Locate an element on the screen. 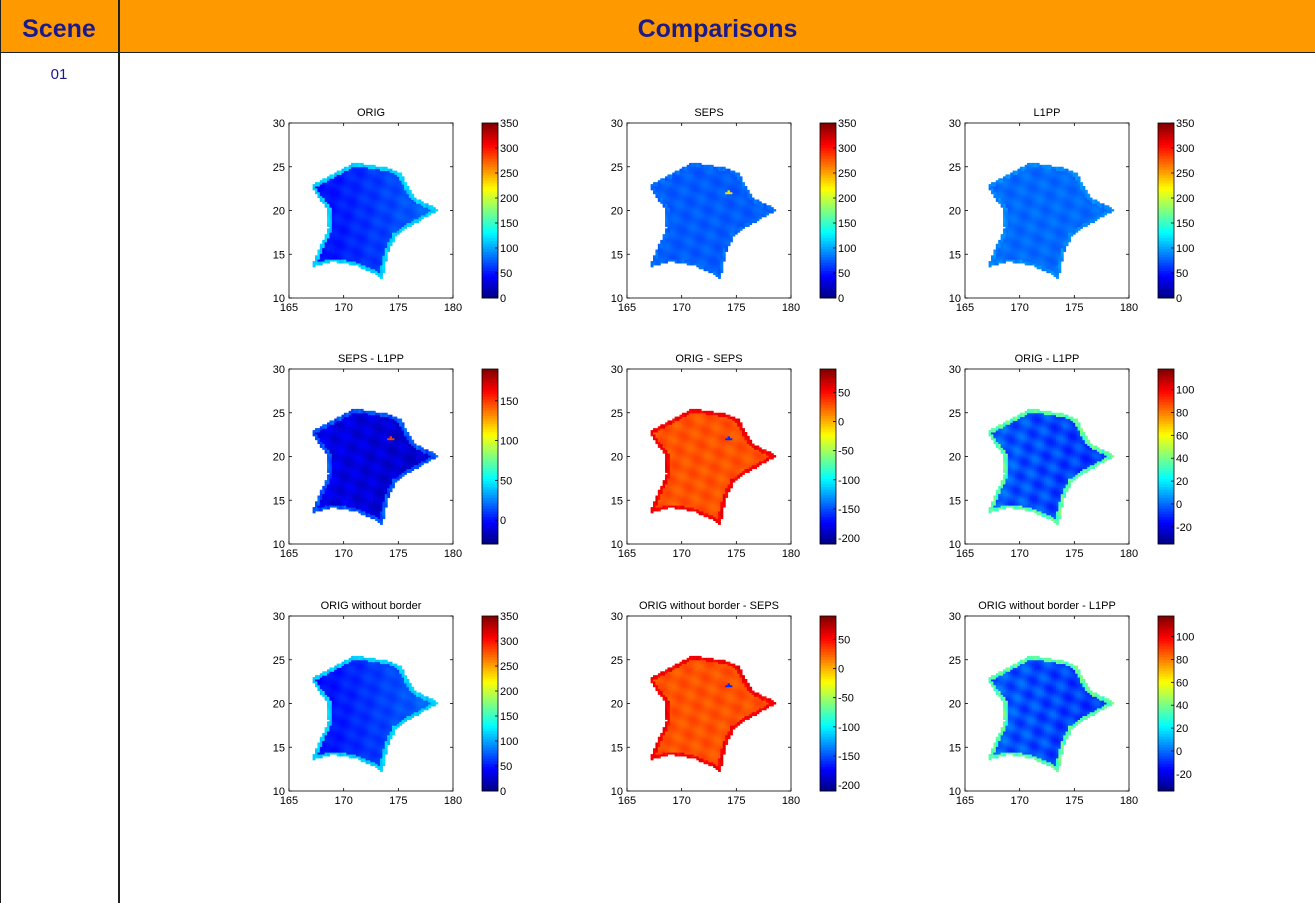 The width and height of the screenshot is (1315, 903). colorbar-tick-label: 0 is located at coordinates (841, 299).